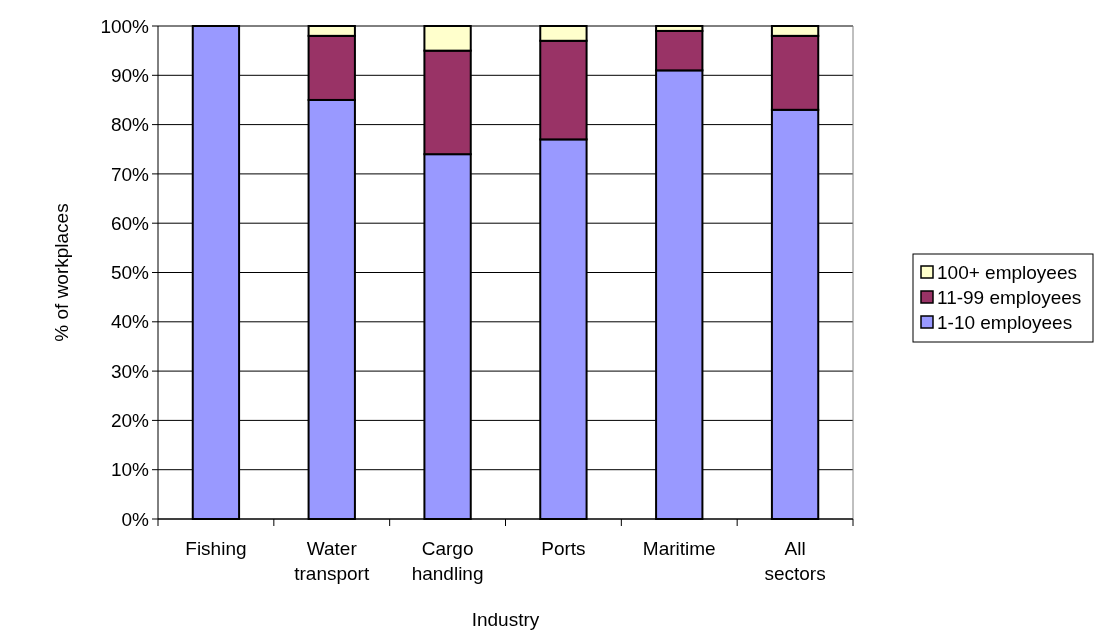 The height and width of the screenshot is (643, 1109). I want to click on x-tick-label: Fishing, so click(216, 548).